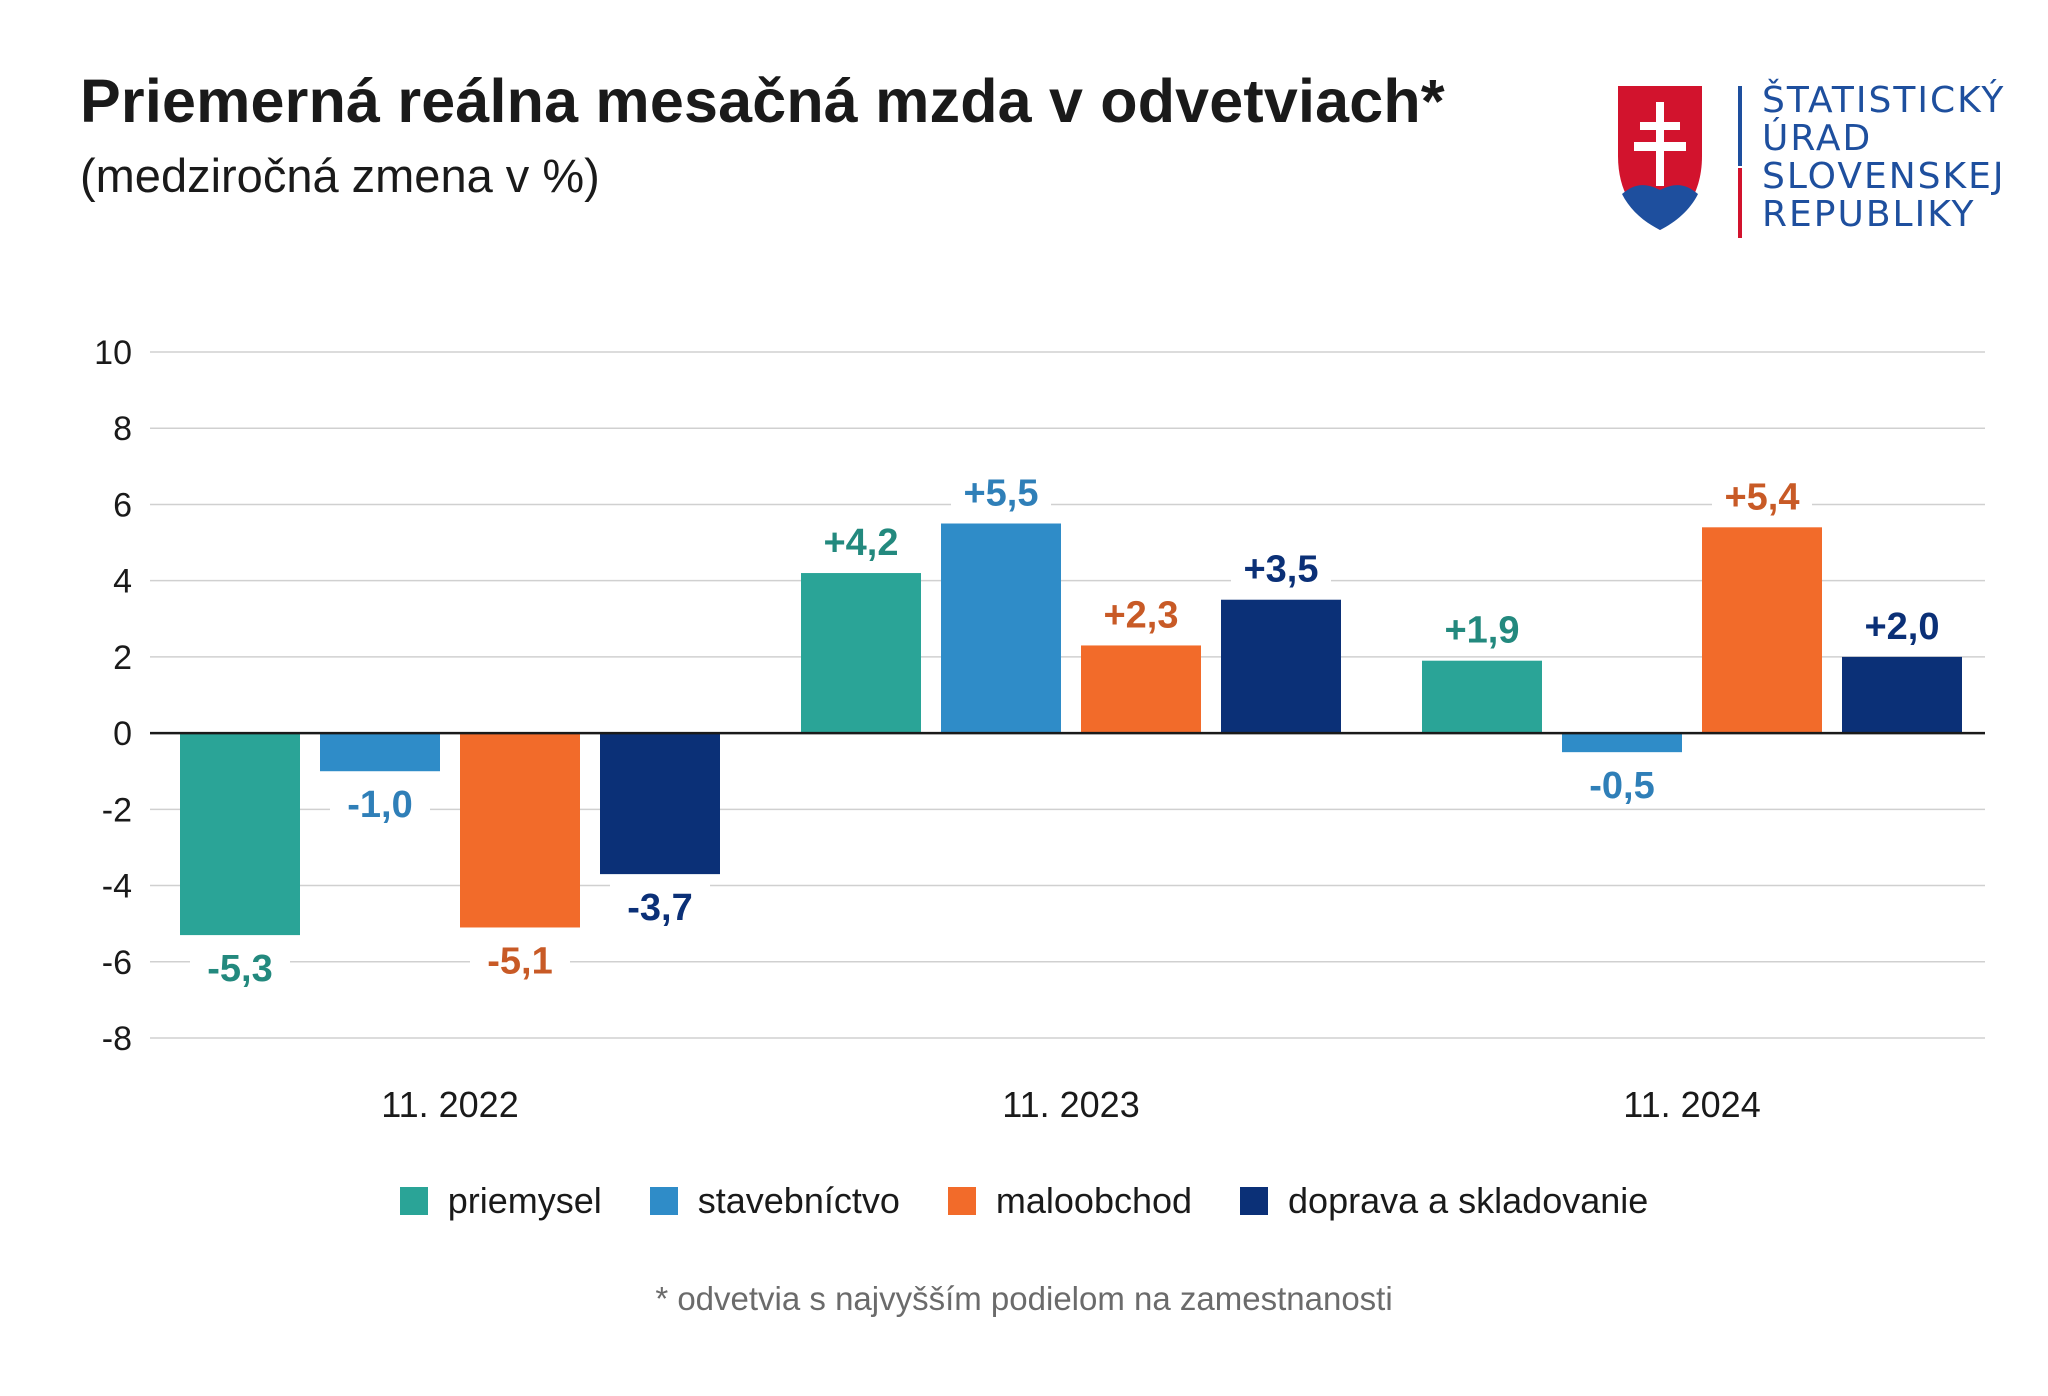 The height and width of the screenshot is (1396, 2048). I want to click on data-label: +5,4, so click(1761, 497).